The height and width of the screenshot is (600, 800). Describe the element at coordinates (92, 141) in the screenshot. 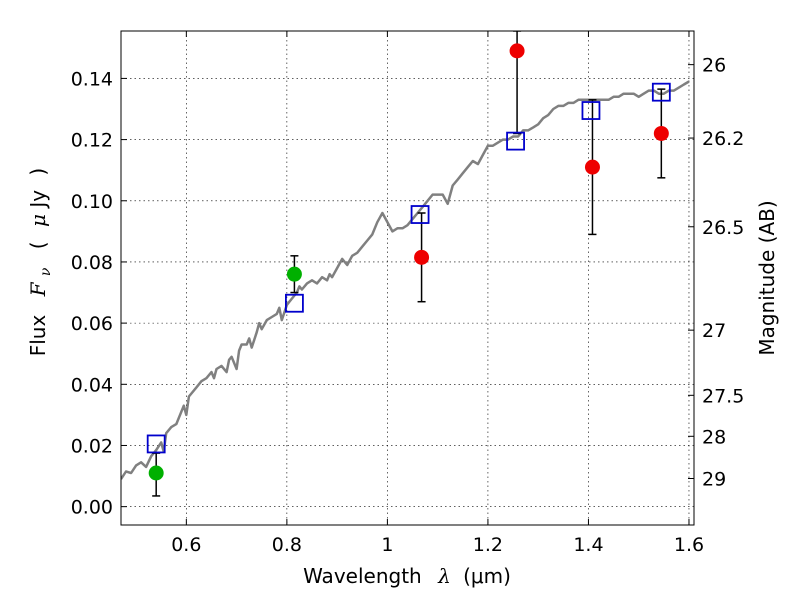

I see `y-tick-label: 0.12` at that location.